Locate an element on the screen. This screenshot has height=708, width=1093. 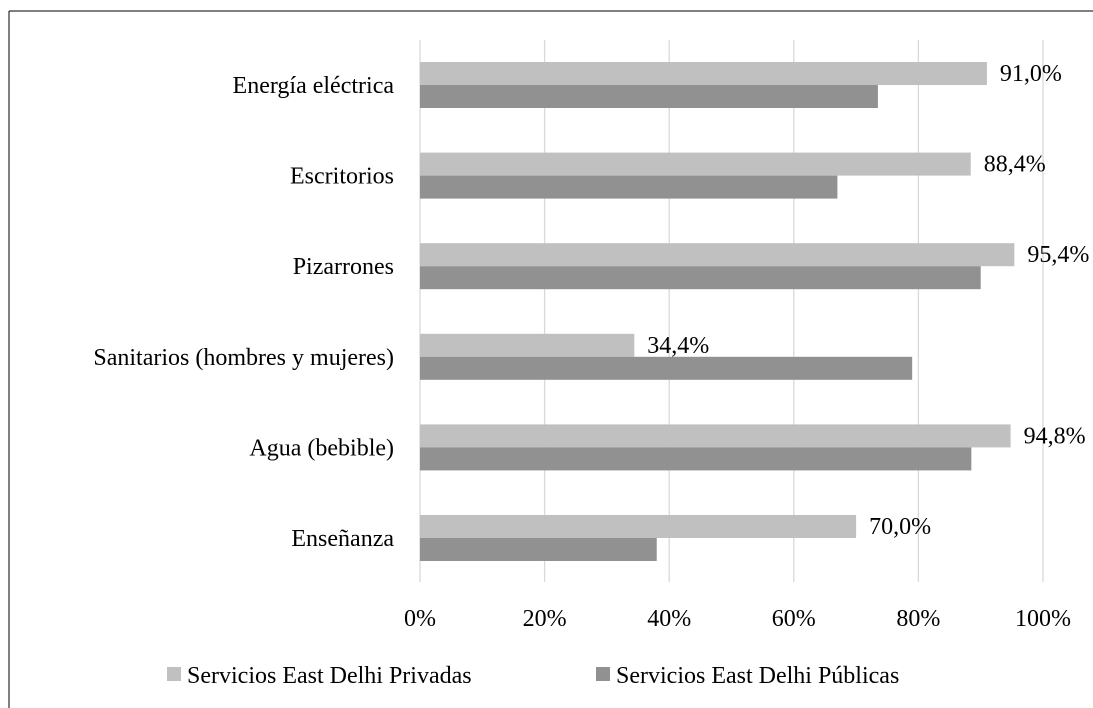
data-label: 95,4% is located at coordinates (1058, 255).